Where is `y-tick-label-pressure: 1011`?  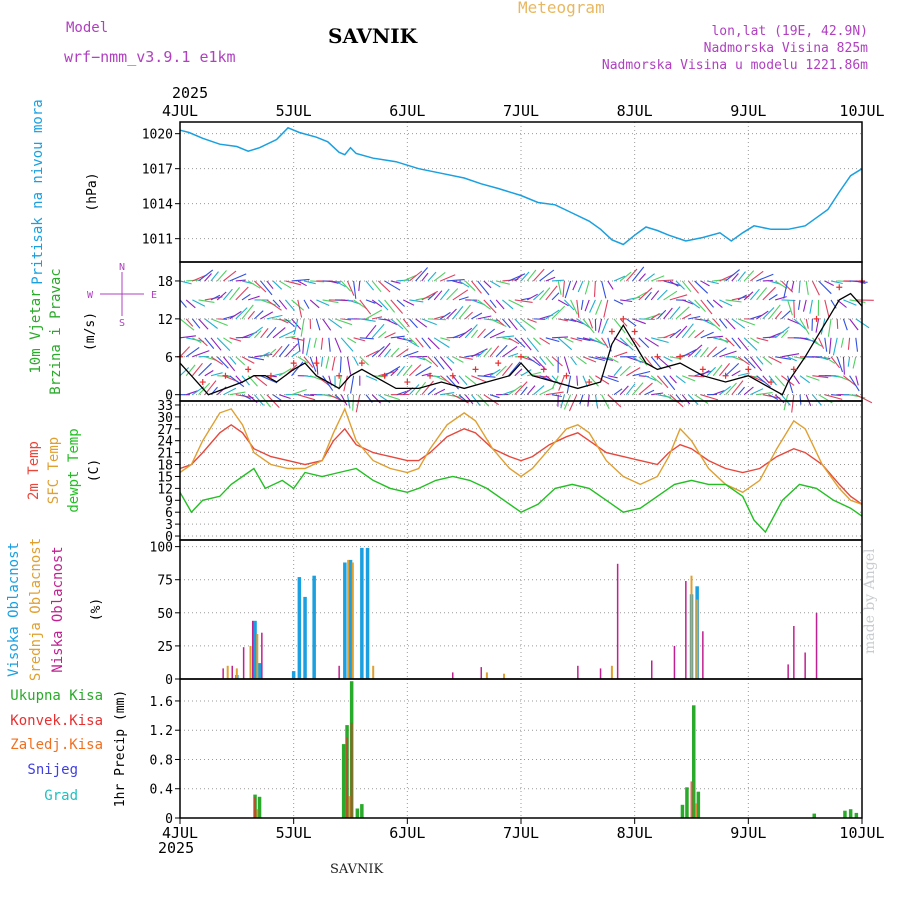 y-tick-label-pressure: 1011 is located at coordinates (157, 240).